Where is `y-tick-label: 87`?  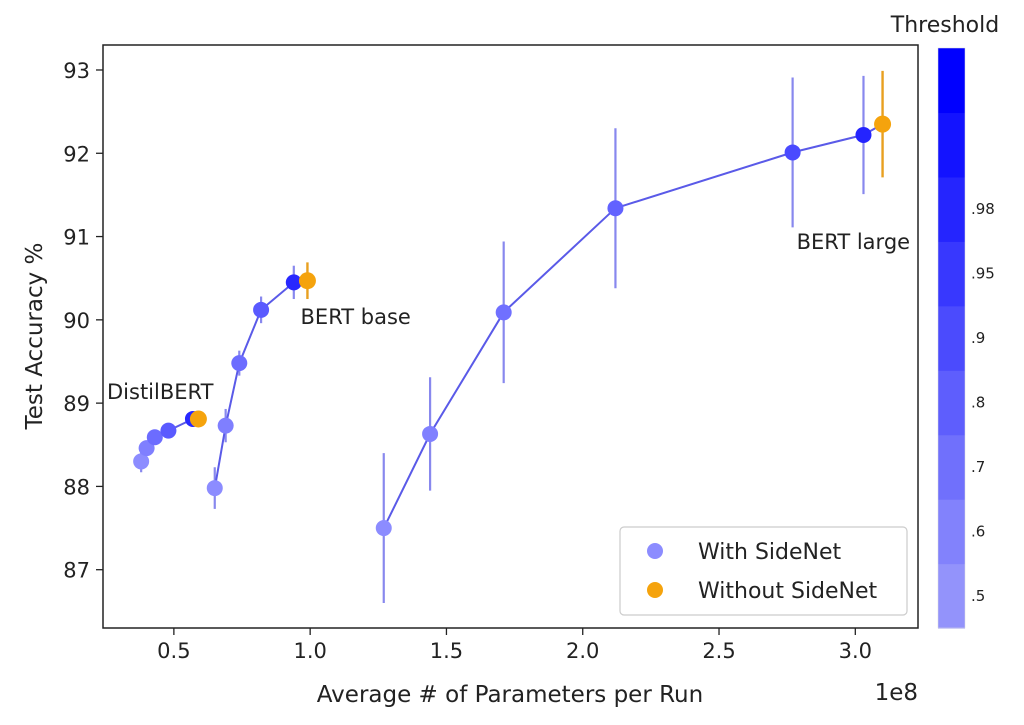 y-tick-label: 87 is located at coordinates (76, 571).